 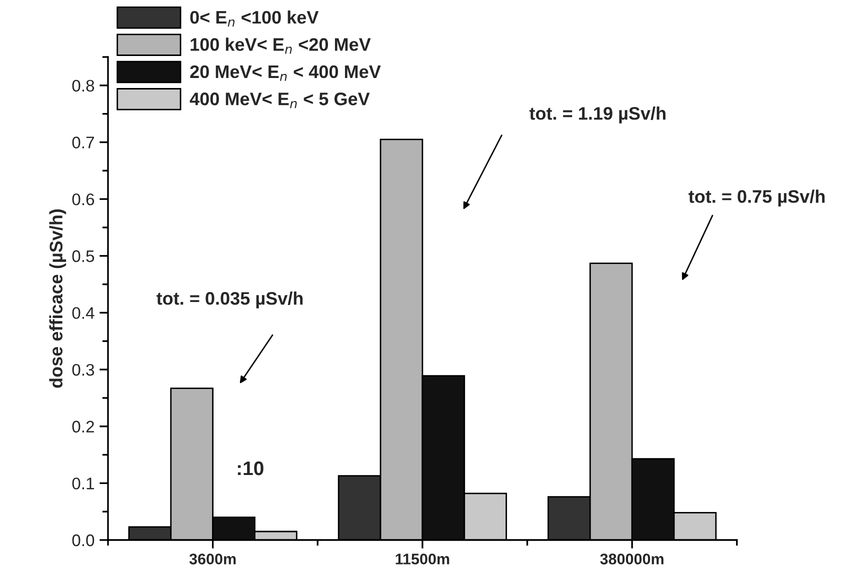 I want to click on annotation: tot. = 0.035 µSv/h, so click(x=229, y=300).